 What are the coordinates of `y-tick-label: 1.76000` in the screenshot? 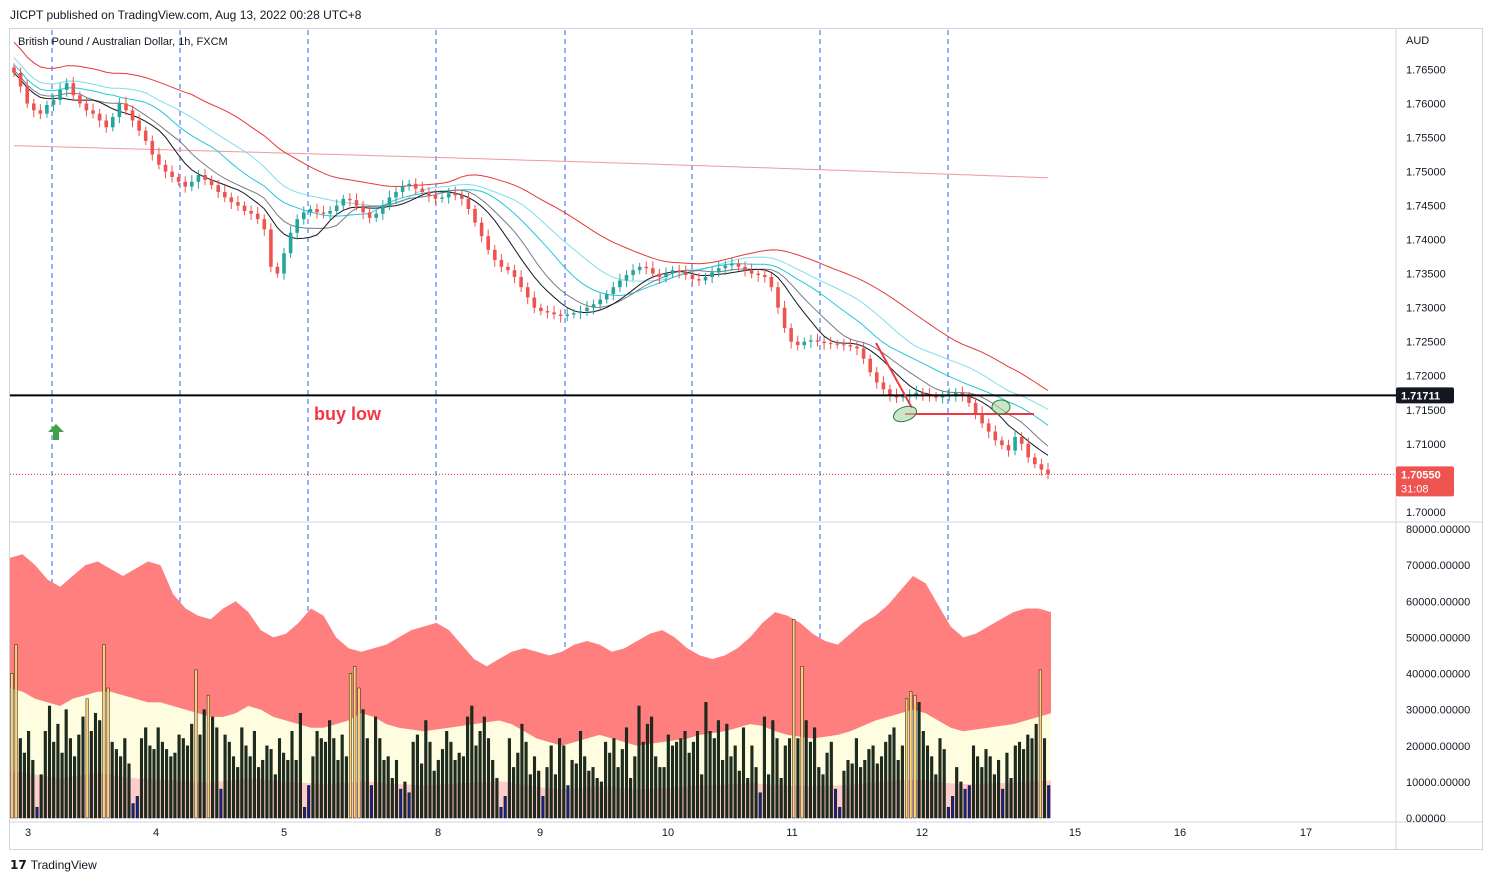 It's located at (1426, 105).